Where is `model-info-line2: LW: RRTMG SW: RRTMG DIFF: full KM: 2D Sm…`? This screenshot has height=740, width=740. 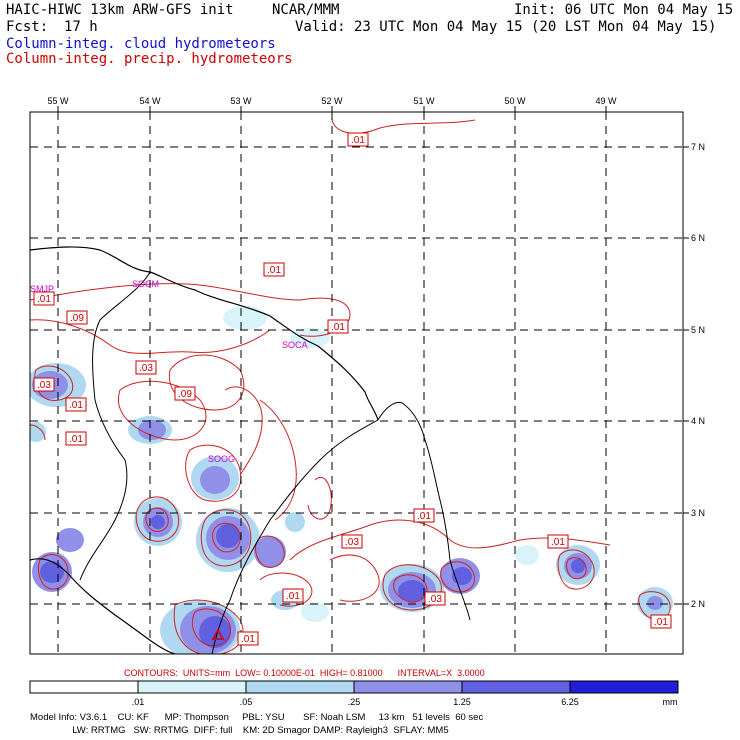
model-info-line2: LW: RRTMG SW: RRTMG DIFF: full KM: 2D Sm… is located at coordinates (239, 730).